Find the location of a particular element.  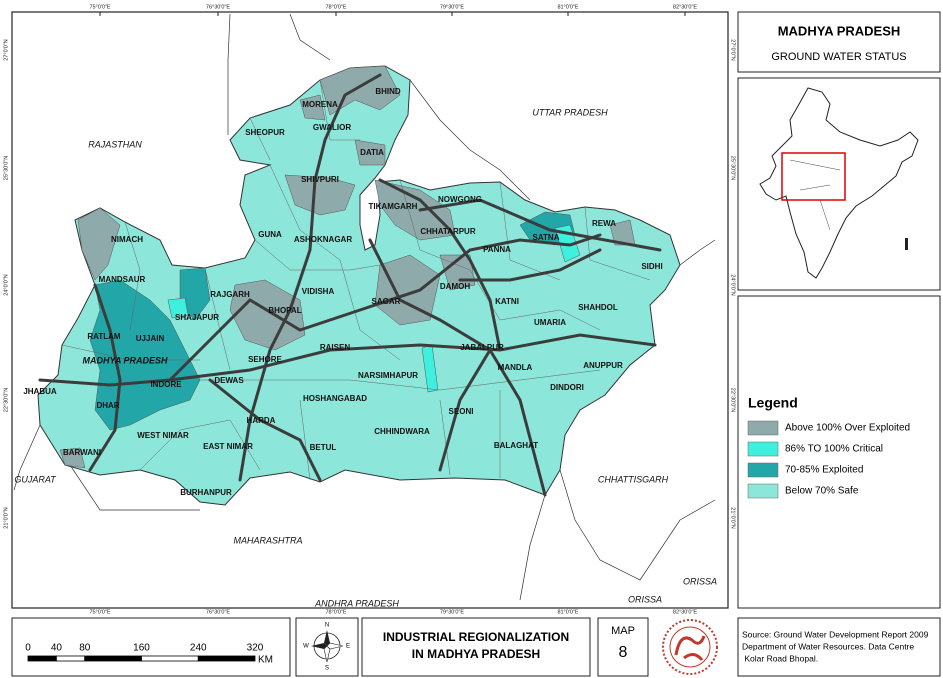

compass-s: S is located at coordinates (327, 669).